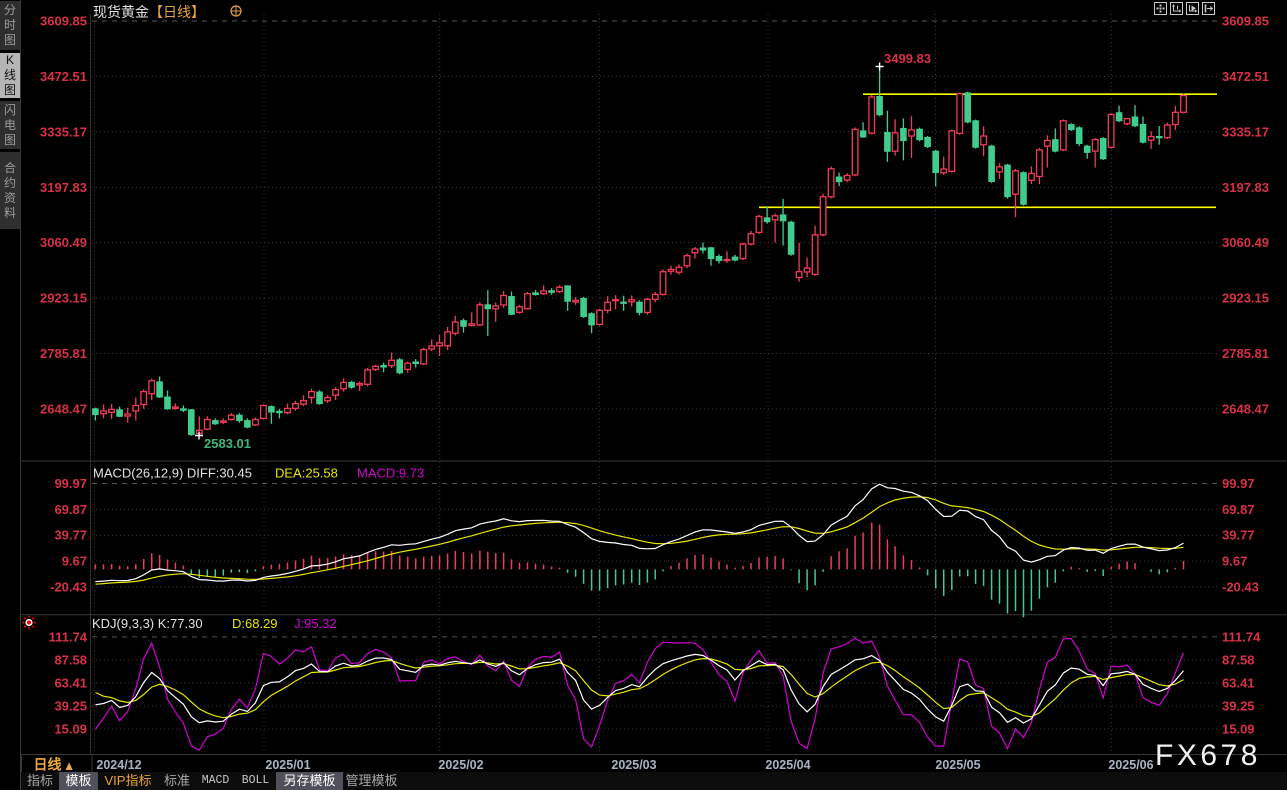  What do you see at coordinates (287, 765) in the screenshot?
I see `svg-text: 2025/01` at bounding box center [287, 765].